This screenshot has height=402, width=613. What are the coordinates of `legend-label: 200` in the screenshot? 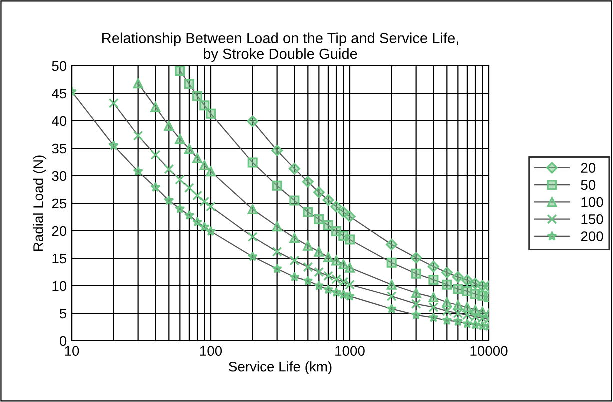 It's located at (592, 237).